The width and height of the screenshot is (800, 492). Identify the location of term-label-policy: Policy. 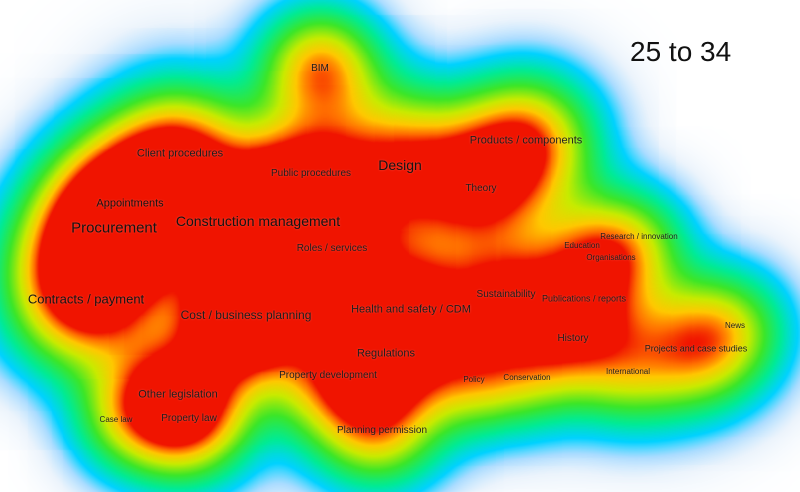
(474, 379).